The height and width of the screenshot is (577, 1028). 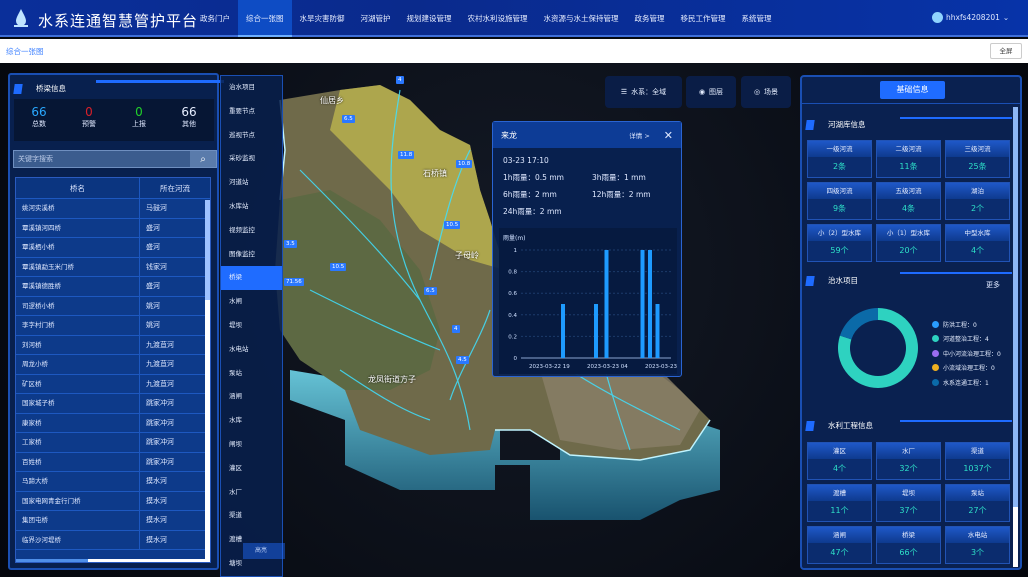 I want to click on search-input, so click(x=102, y=159).